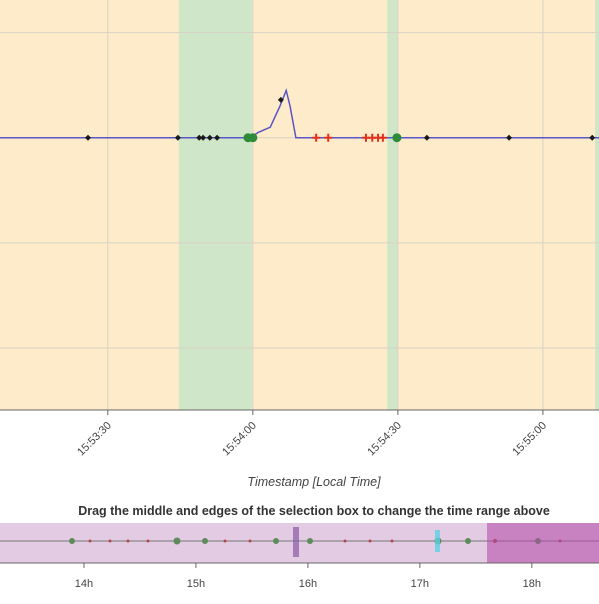 This screenshot has width=599, height=604. Describe the element at coordinates (384, 439) in the screenshot. I see `x-tick-label: 15:54:30` at that location.